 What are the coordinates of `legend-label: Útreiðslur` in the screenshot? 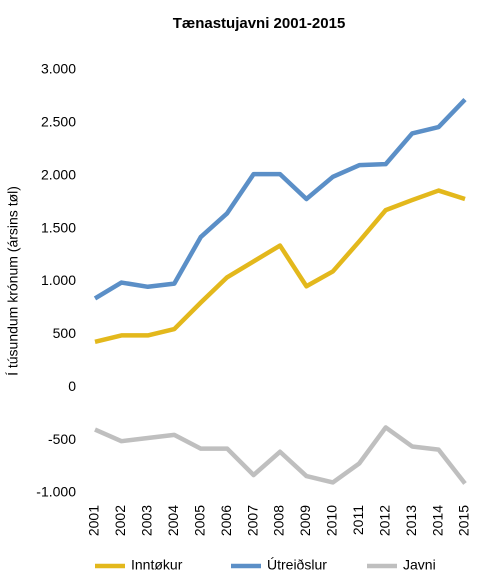 It's located at (297, 565).